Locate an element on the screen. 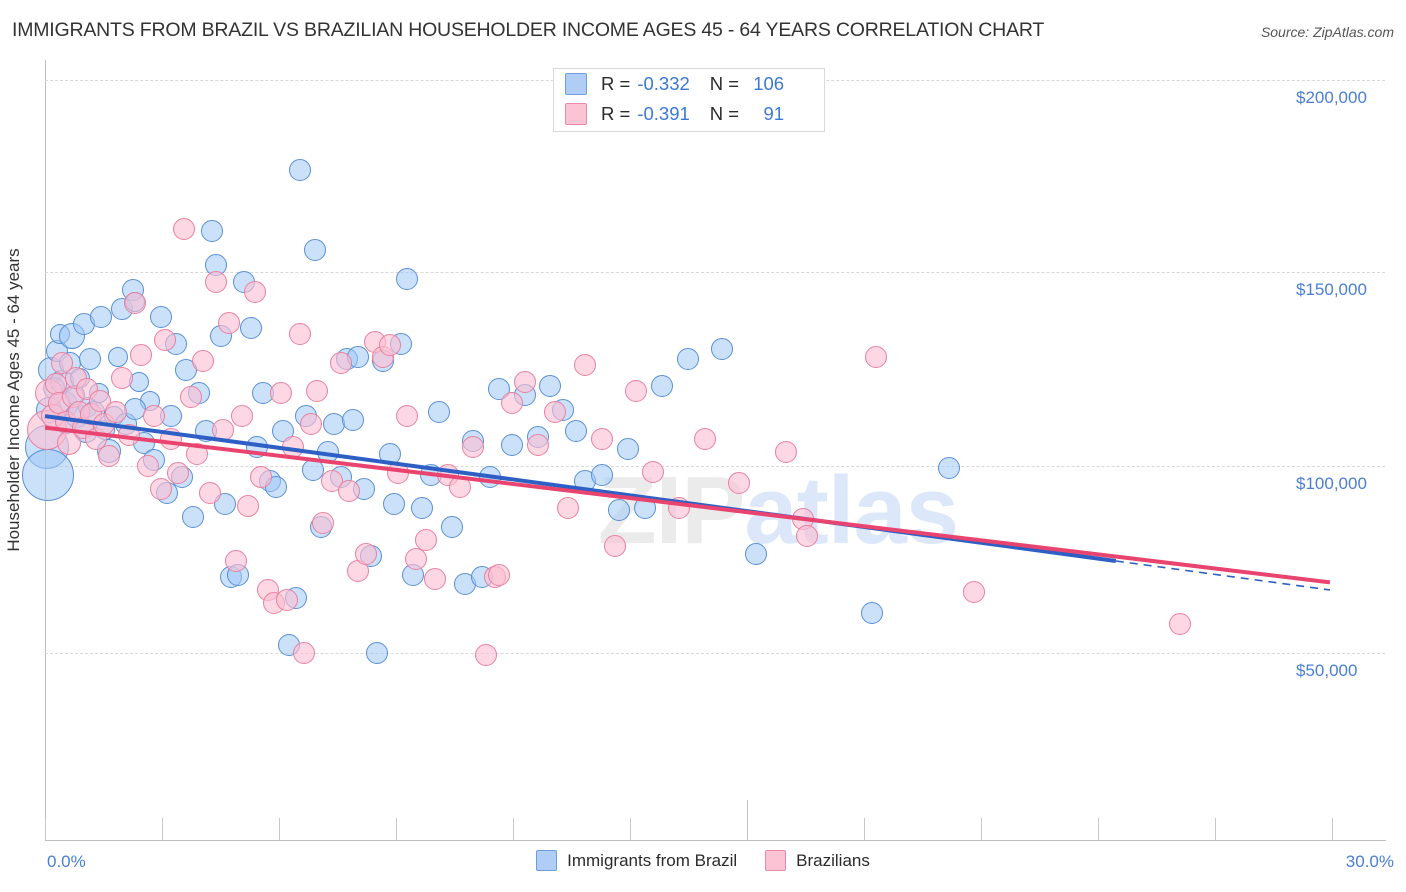 The height and width of the screenshot is (892, 1406). legend-item-immigrants: Immigrants from Brazil is located at coordinates (636, 860).